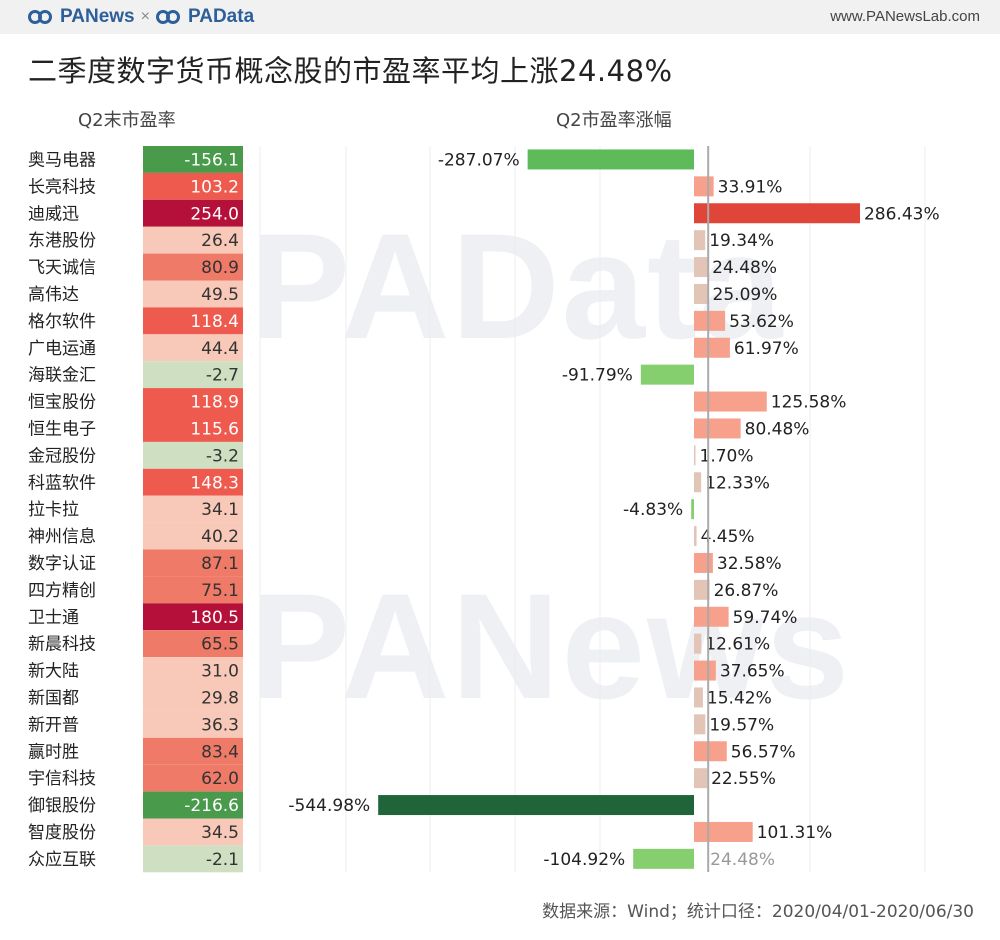 The height and width of the screenshot is (940, 1000). Describe the element at coordinates (739, 698) in the screenshot. I see `change-value-label: 15.42%` at that location.